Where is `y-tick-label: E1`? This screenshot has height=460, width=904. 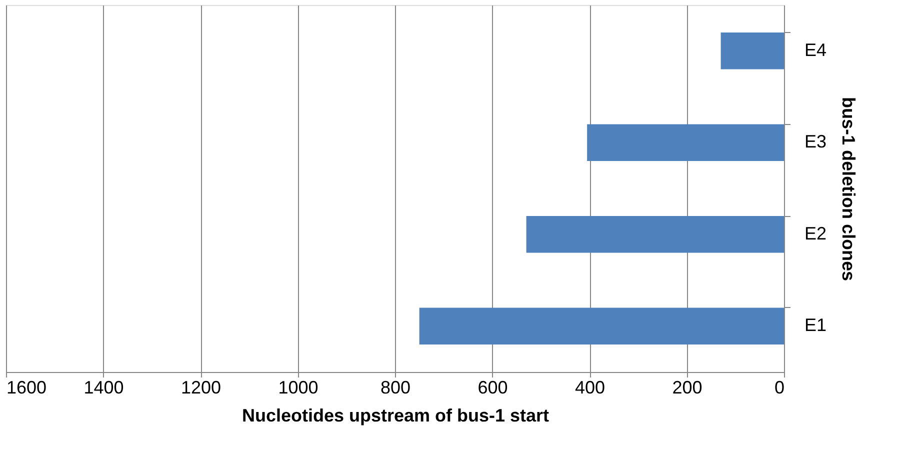
y-tick-label: E1 is located at coordinates (815, 325).